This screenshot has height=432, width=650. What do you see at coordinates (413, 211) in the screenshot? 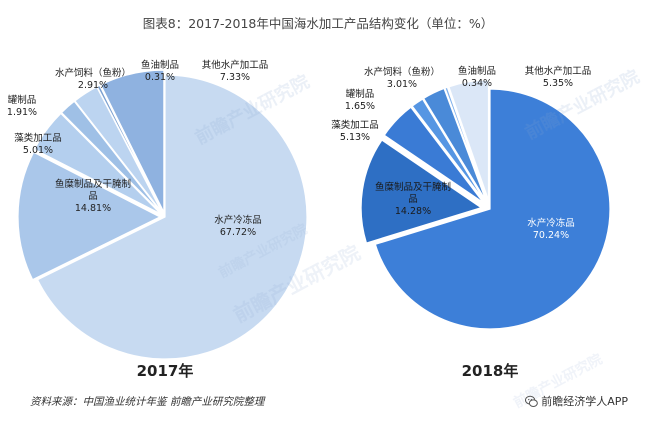
I see `slice-value-label: 14.28%` at bounding box center [413, 211].